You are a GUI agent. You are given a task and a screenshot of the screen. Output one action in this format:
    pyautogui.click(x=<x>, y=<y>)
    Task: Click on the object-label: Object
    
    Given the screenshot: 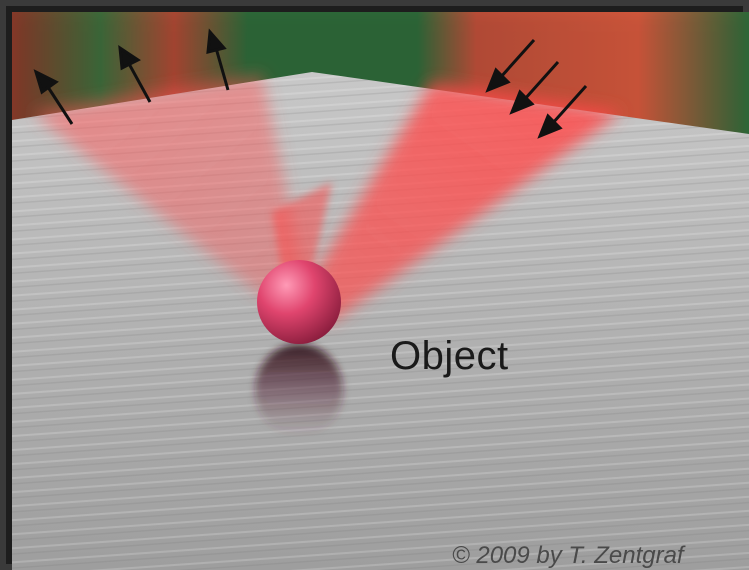 What is the action you would take?
    pyautogui.click(x=449, y=356)
    